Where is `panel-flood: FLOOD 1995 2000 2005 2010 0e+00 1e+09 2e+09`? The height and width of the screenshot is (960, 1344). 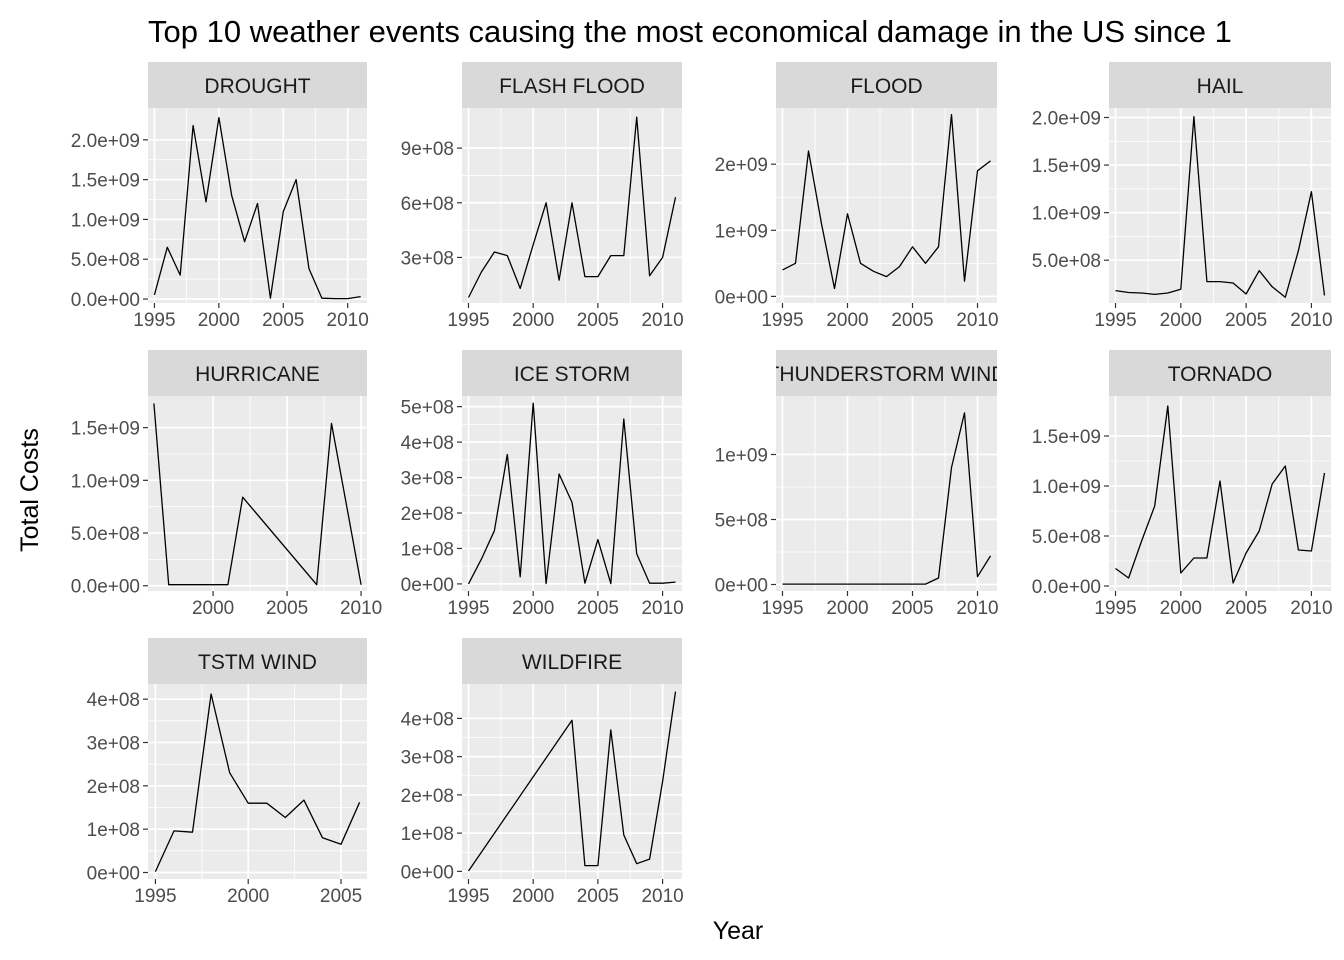
panel-flood: FLOOD 1995 2000 2005 2010 0e+00 1e+09 2e+09 is located at coordinates (857, 196).